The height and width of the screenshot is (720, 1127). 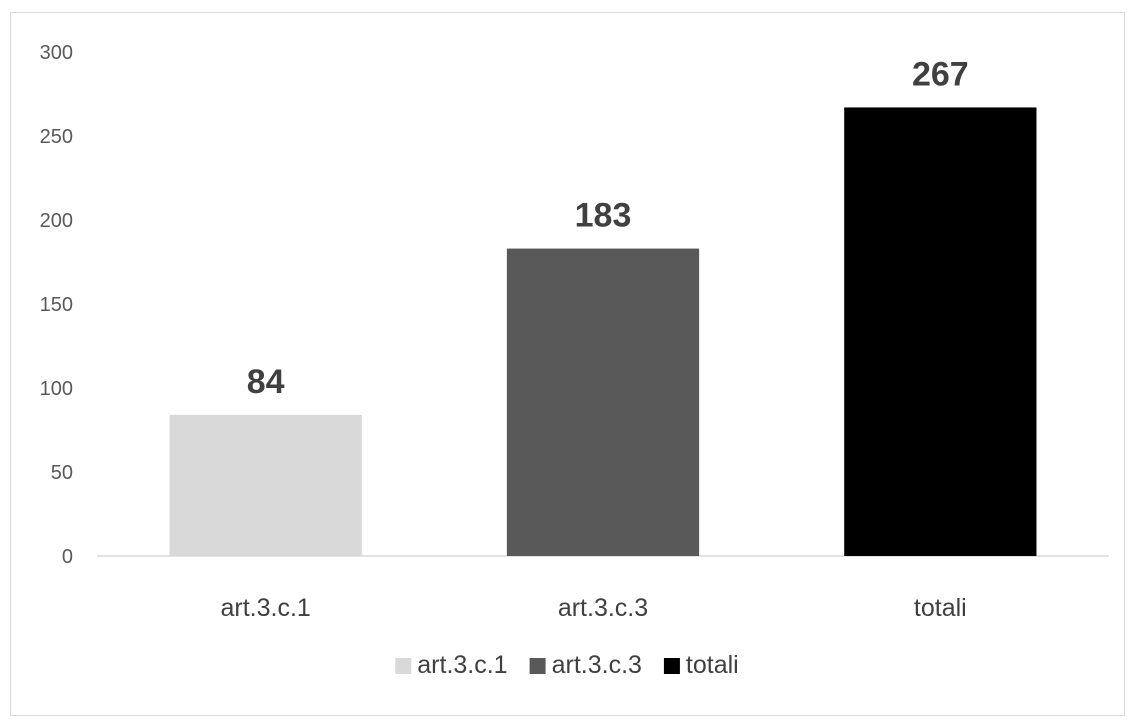 I want to click on y-tick-label: 50, so click(x=62, y=473).